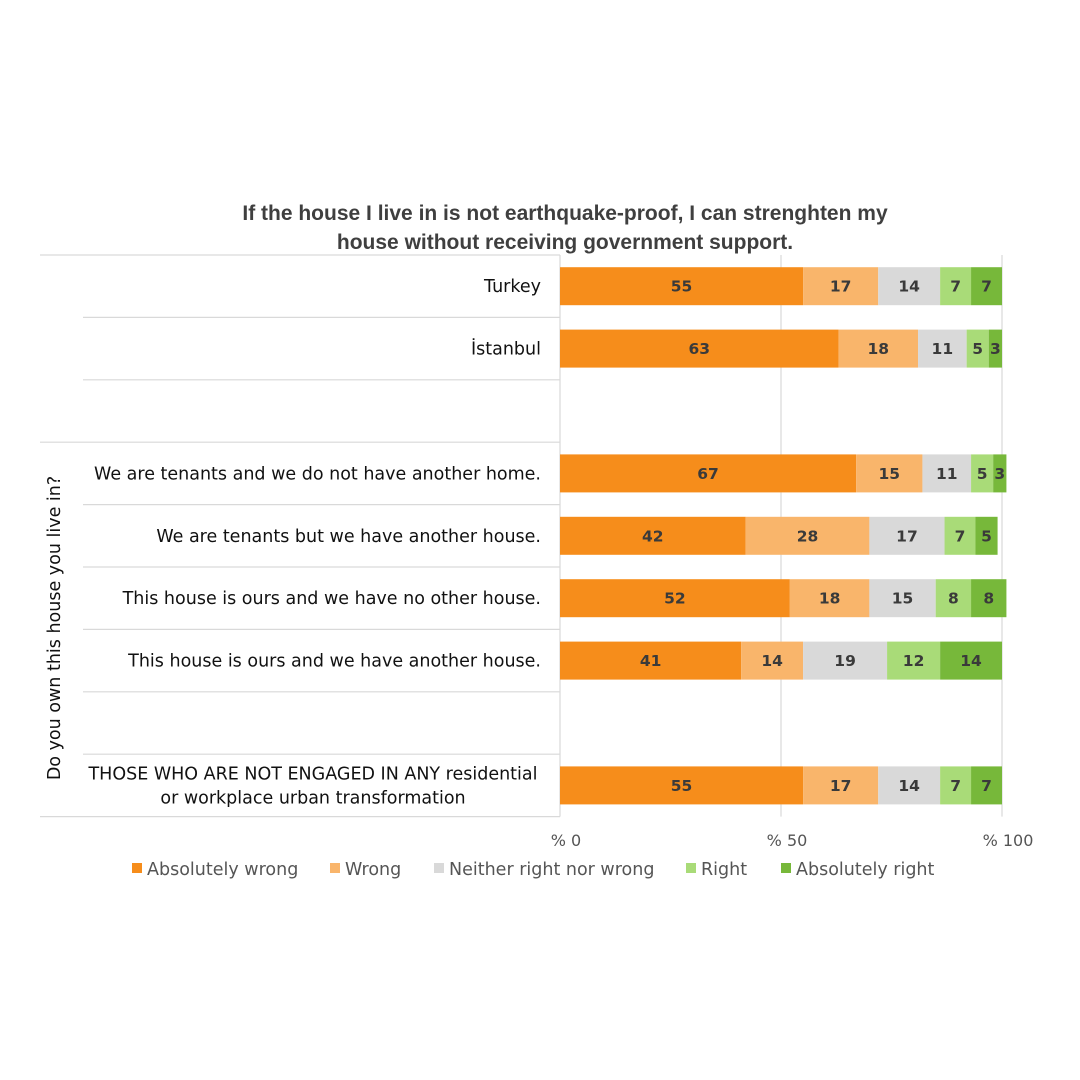 The height and width of the screenshot is (1080, 1080). I want to click on data-label: 28, so click(808, 536).